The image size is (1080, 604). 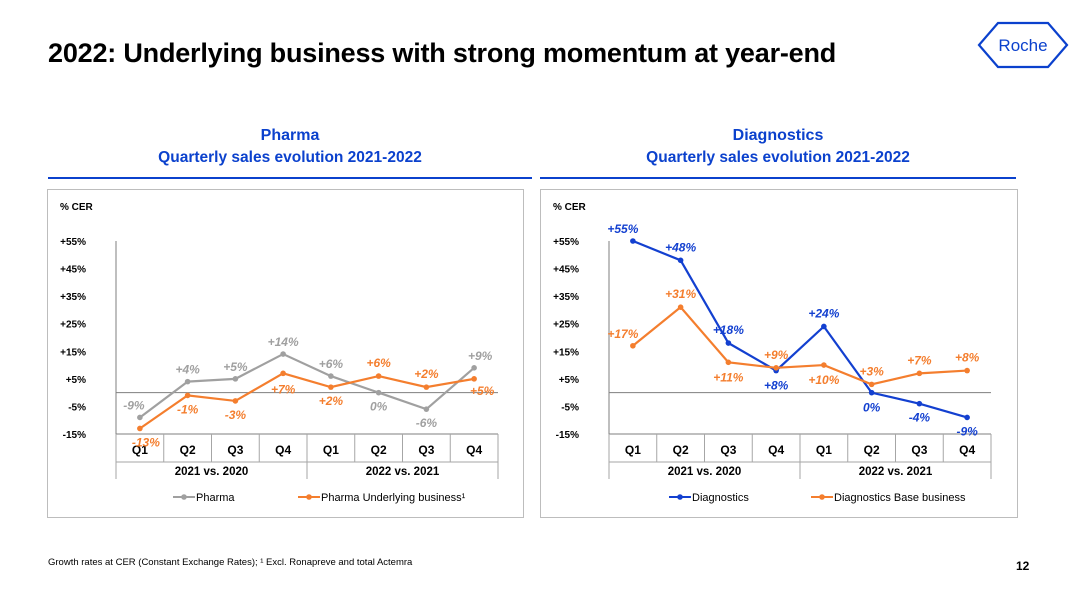 What do you see at coordinates (680, 294) in the screenshot?
I see `data-label: +31%` at bounding box center [680, 294].